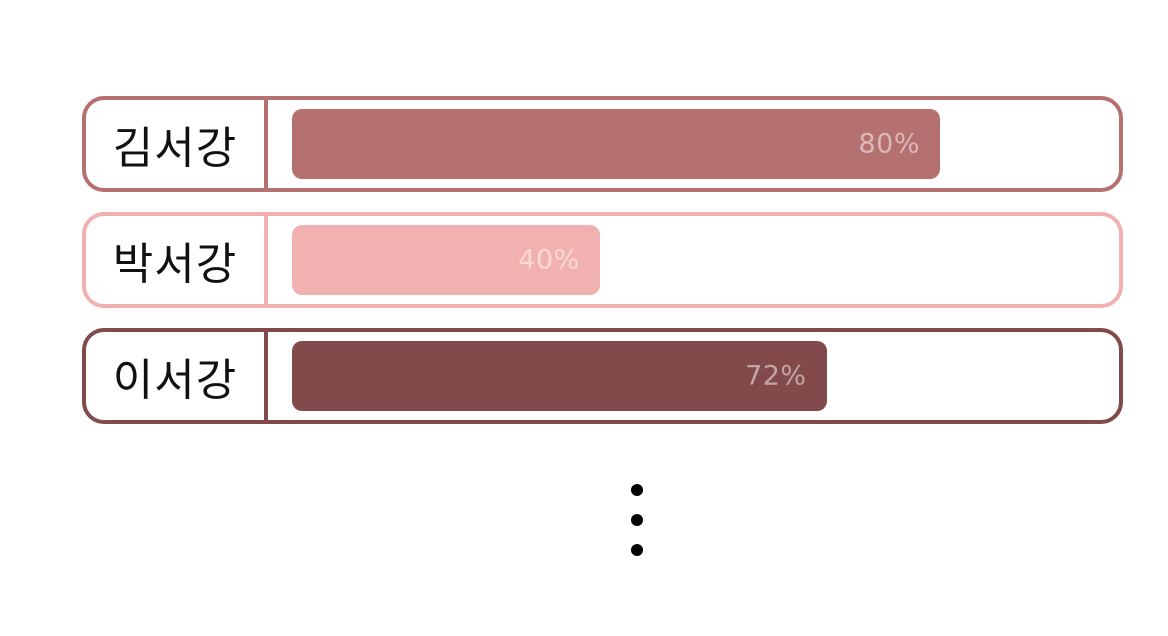  Describe the element at coordinates (446, 260) in the screenshot. I see `progress-bar: 40%` at that location.